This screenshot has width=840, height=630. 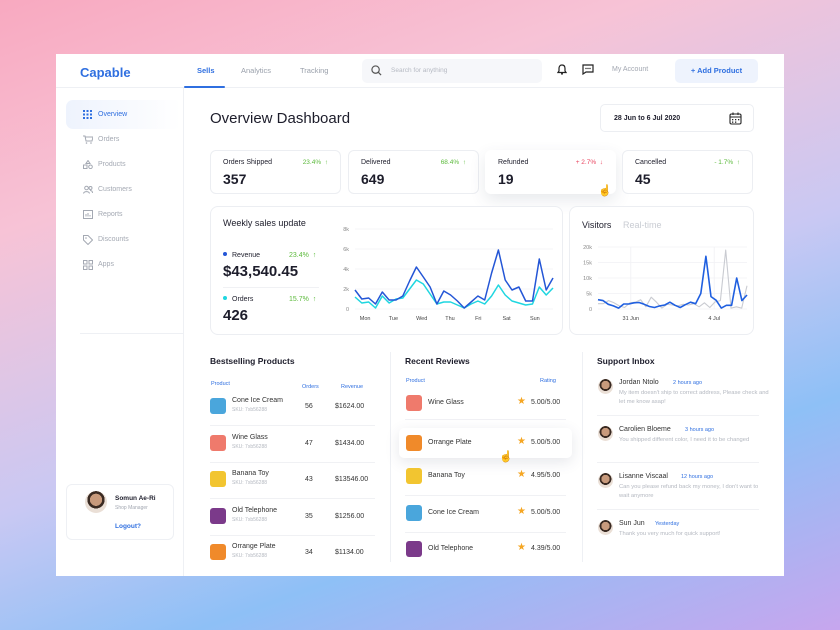 I want to click on review-row: Wine Glass ★ 5.00/5.00, so click(x=485, y=403).